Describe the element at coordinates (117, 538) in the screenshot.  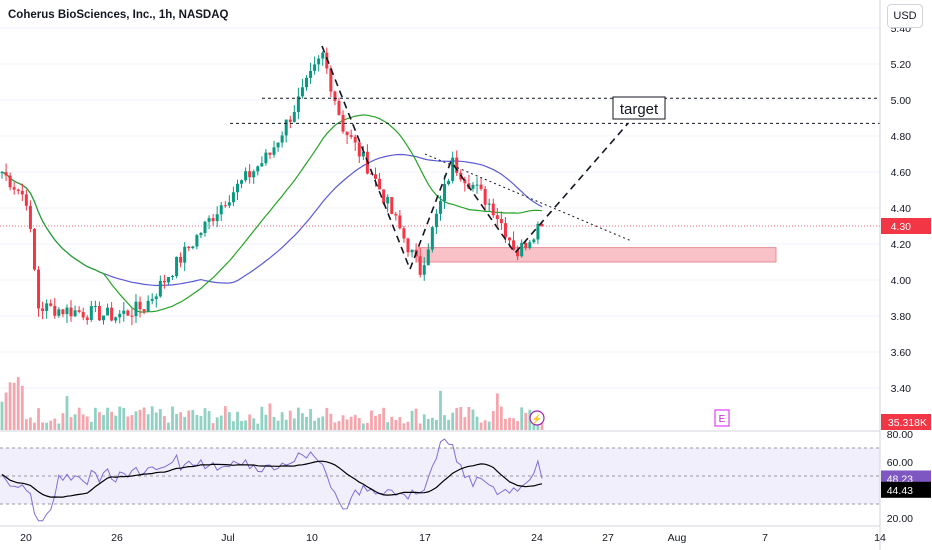
I see `time-tick-label: 26` at that location.